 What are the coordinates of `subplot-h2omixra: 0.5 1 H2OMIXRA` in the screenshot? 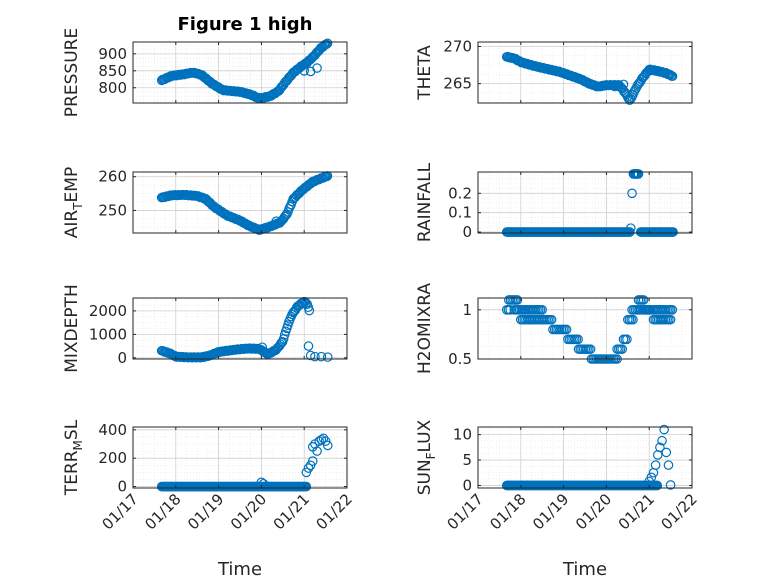 It's located at (554, 328).